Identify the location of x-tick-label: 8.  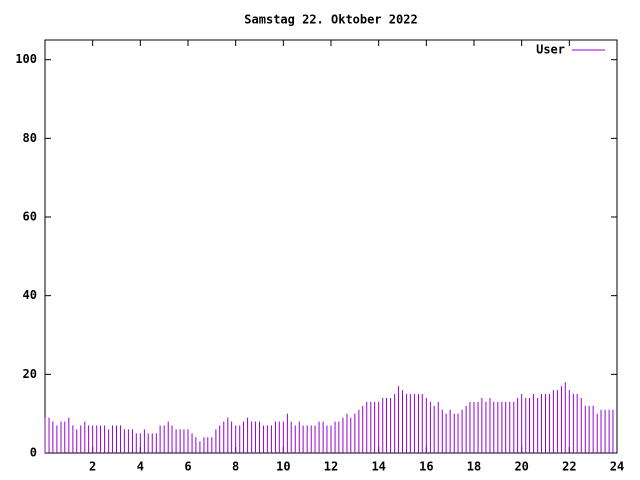
(235, 467).